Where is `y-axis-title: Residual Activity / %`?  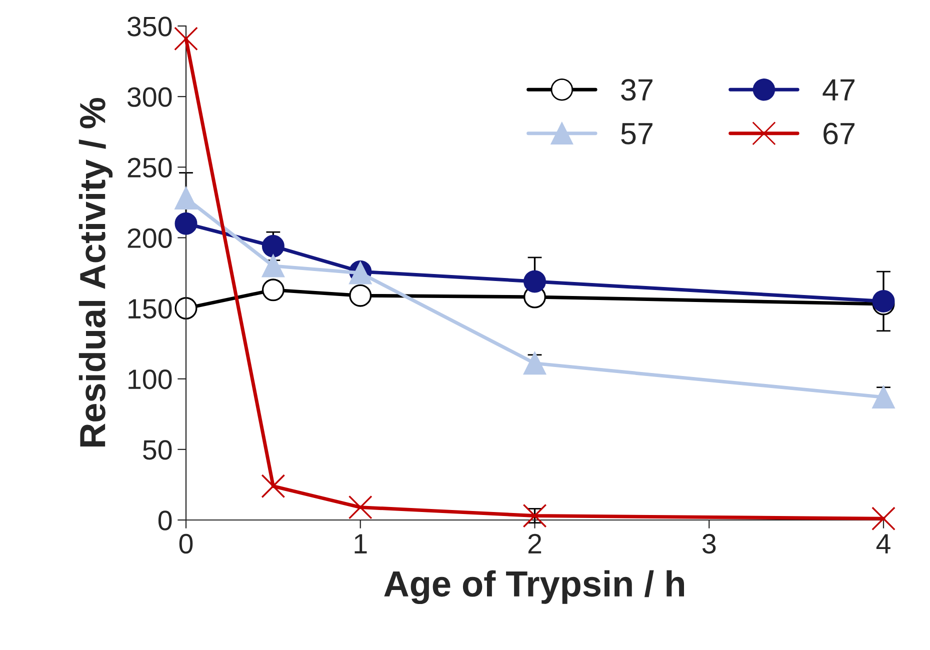
y-axis-title: Residual Activity / % is located at coordinates (95, 272).